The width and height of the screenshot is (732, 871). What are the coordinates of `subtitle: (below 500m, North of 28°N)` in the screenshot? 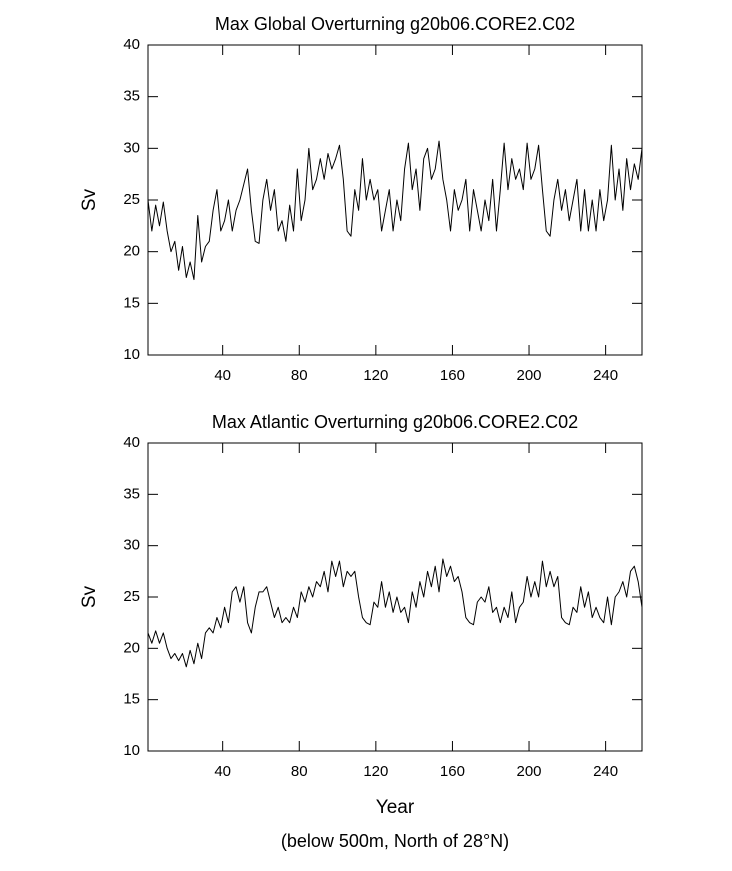 It's located at (395, 841).